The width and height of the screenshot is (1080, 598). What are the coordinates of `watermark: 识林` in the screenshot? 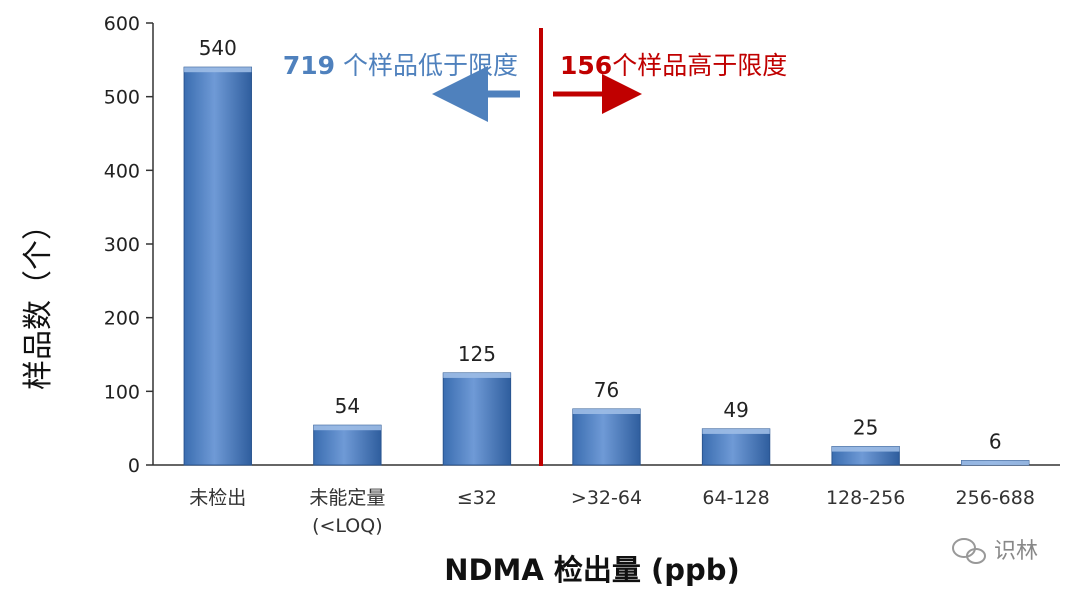 It's located at (995, 551).